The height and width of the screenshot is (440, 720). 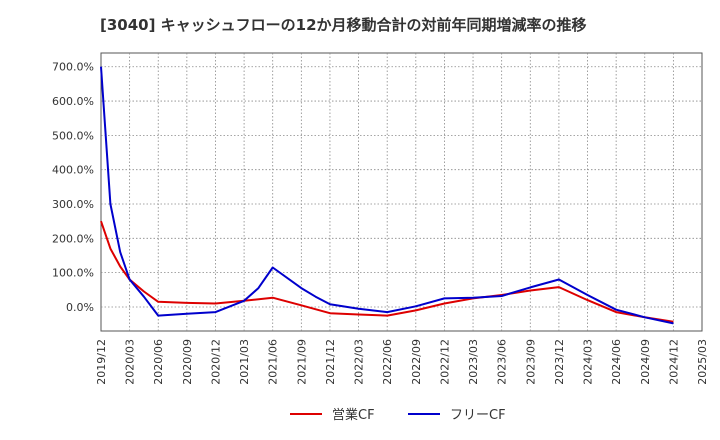 I want to click on x-tick-label: 2023/06, so click(x=502, y=362).